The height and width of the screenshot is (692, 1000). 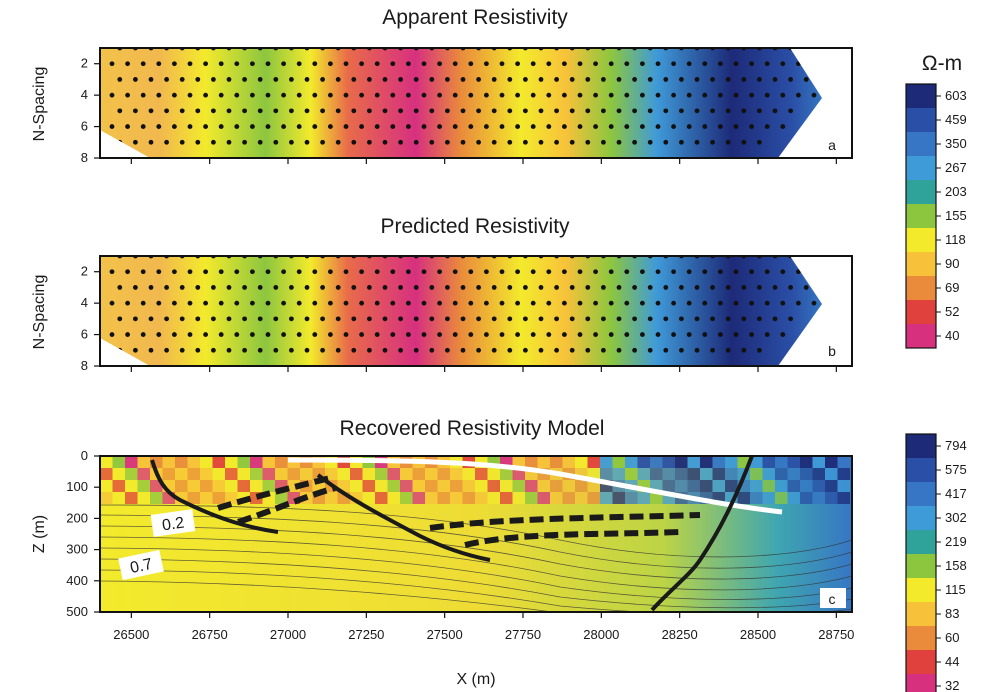 What do you see at coordinates (84, 126) in the screenshot?
I see `y-tick-label: 6` at bounding box center [84, 126].